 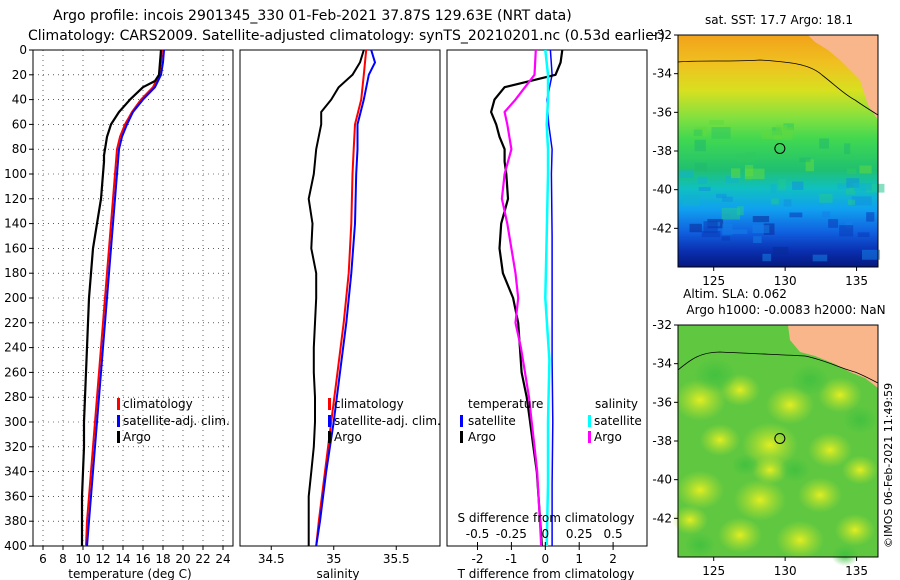 I want to click on difference-series, so click(x=527, y=298).